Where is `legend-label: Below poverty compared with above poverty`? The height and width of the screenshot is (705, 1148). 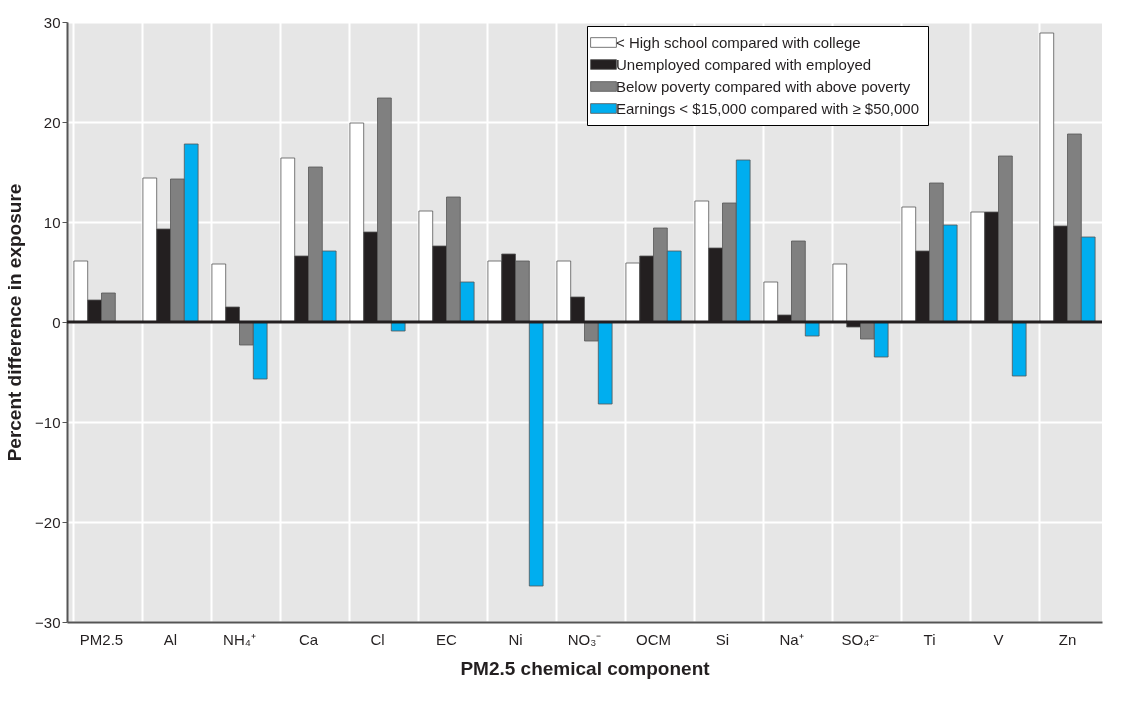 legend-label: Below poverty compared with above poverty is located at coordinates (763, 86).